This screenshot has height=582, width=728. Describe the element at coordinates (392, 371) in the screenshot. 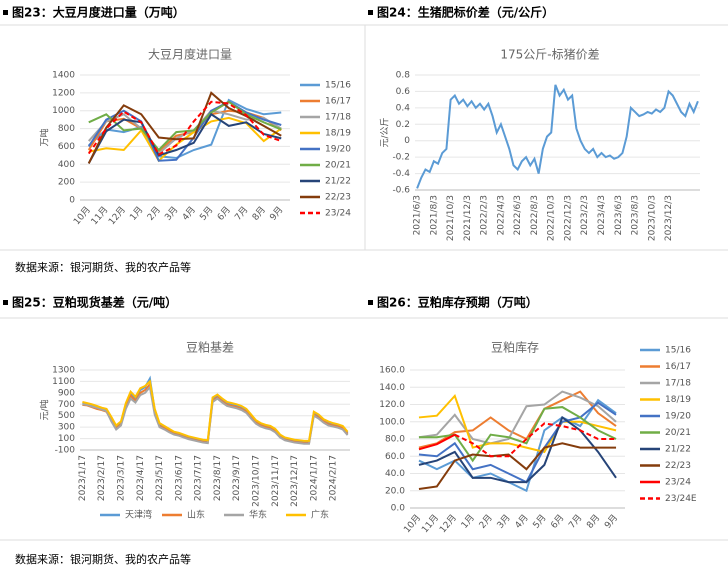

I see `y-tick-label: 160.0` at that location.